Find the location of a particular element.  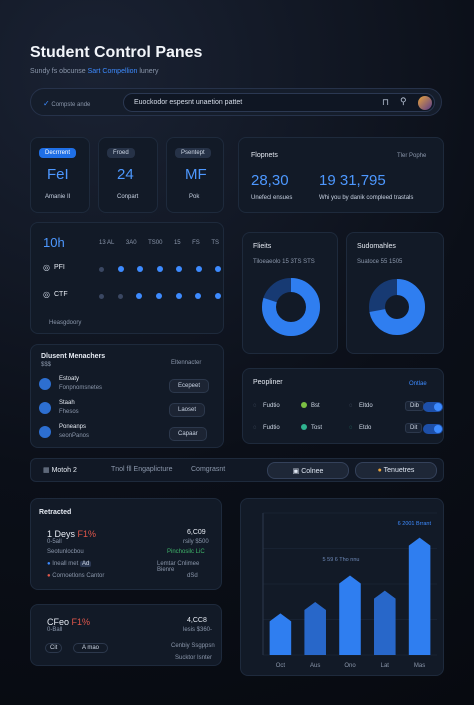

deal-value: 1 Deys F1% is located at coordinates (72, 534).